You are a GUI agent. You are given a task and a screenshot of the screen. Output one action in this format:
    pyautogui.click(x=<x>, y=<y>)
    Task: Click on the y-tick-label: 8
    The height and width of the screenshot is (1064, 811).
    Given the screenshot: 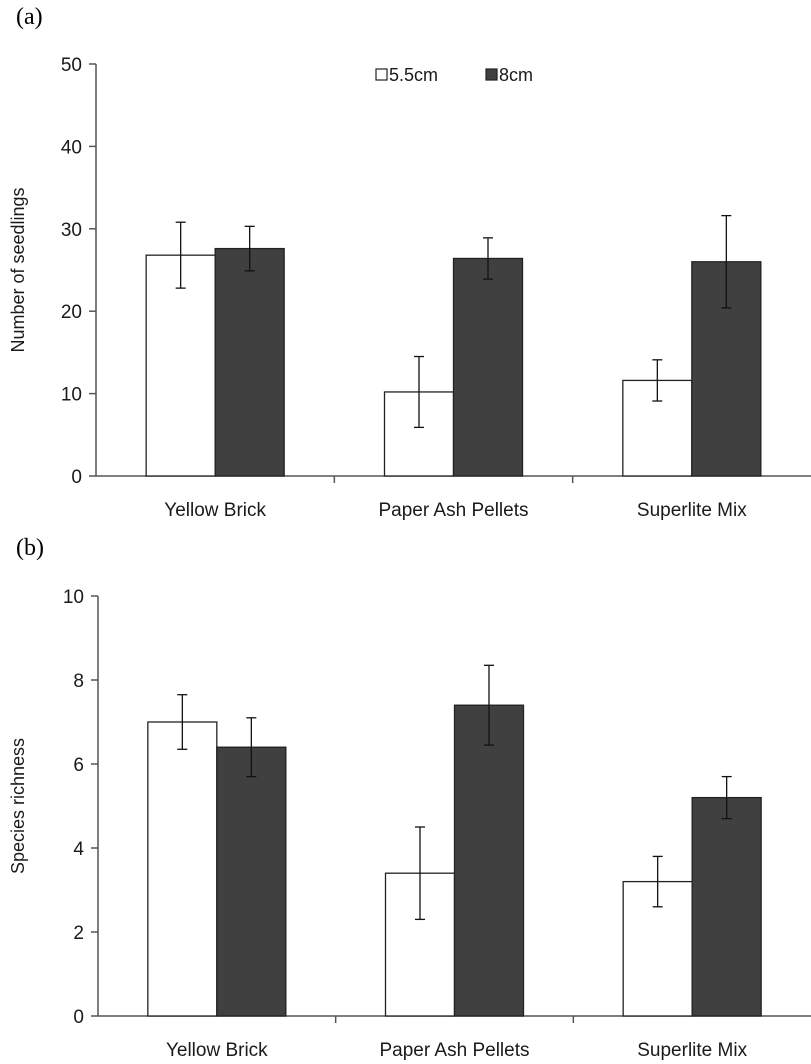 What is the action you would take?
    pyautogui.click(x=78, y=681)
    